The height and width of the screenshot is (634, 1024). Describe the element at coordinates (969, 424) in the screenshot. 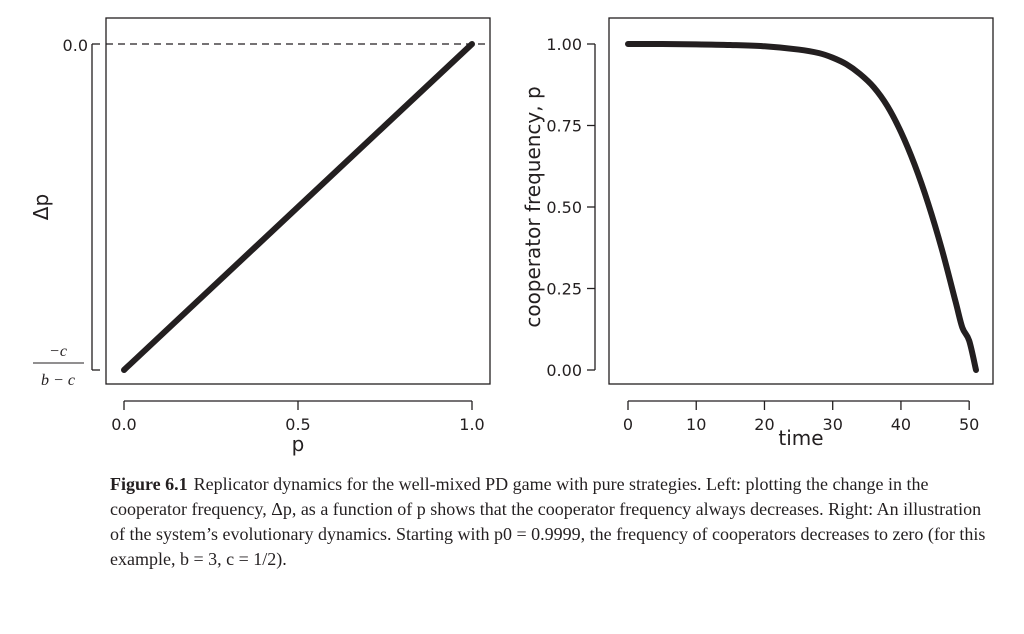

I see `right-x-tick-label: 50` at that location.